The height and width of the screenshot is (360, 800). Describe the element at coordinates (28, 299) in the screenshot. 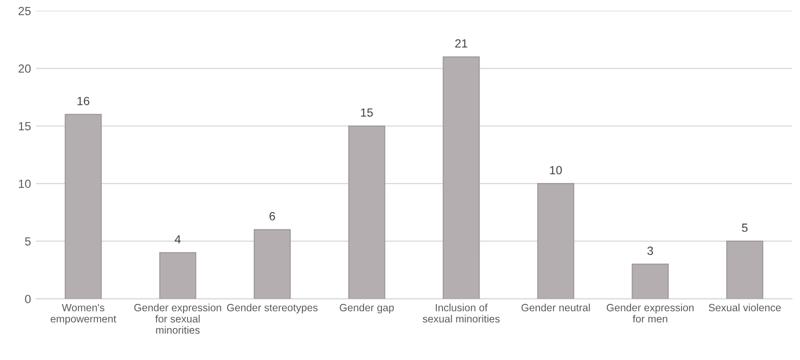

I see `y-tick-label: 0` at that location.